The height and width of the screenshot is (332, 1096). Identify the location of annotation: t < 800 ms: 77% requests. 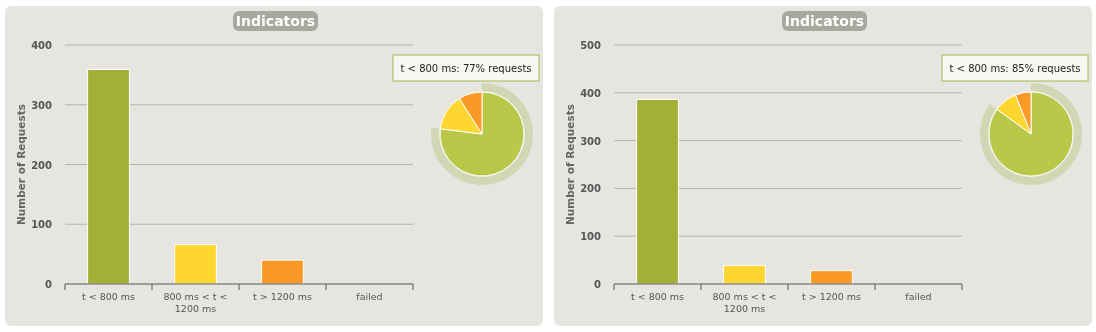
(466, 68).